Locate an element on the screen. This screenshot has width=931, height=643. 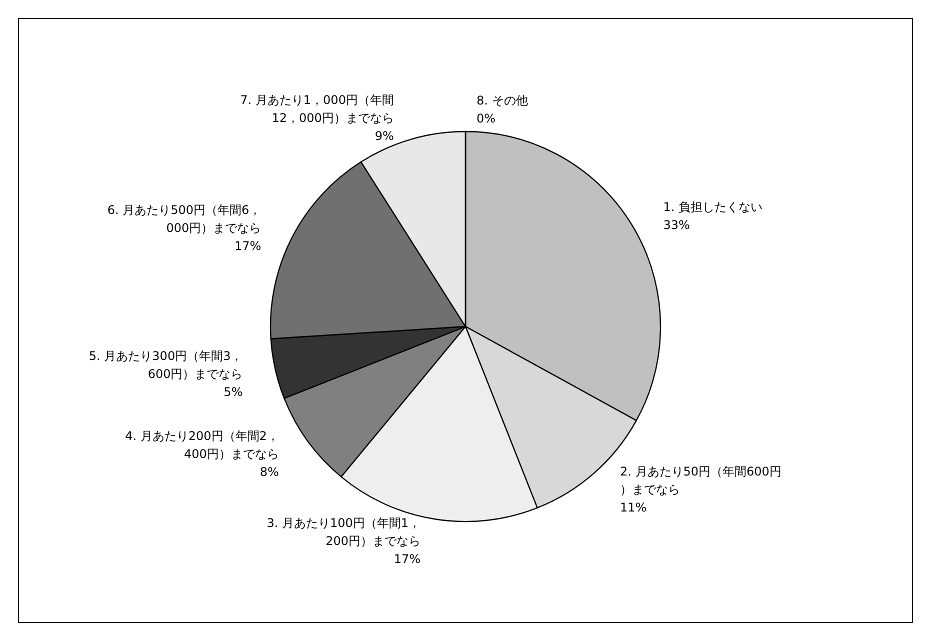
slice-label: 5. 月あたり300円（年間3，600円）までなら is located at coordinates (165, 364).